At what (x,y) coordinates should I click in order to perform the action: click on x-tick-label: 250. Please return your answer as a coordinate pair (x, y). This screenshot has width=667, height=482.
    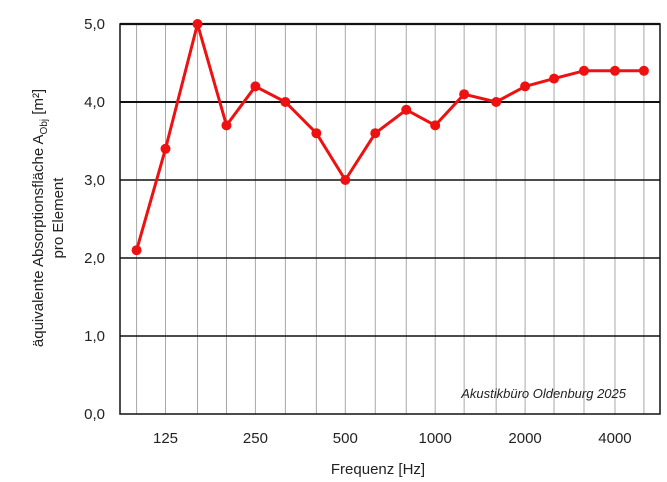
    Looking at the image, I should click on (255, 438).